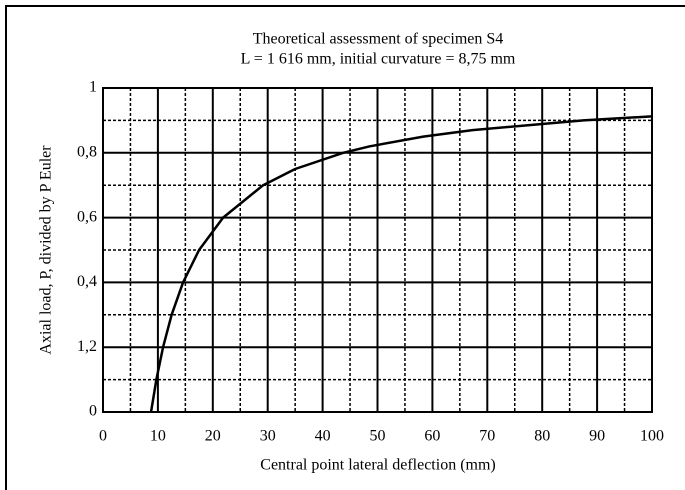 This screenshot has width=685, height=490. Describe the element at coordinates (378, 39) in the screenshot. I see `chart-title: Theoretical assessment of specimen S4` at that location.